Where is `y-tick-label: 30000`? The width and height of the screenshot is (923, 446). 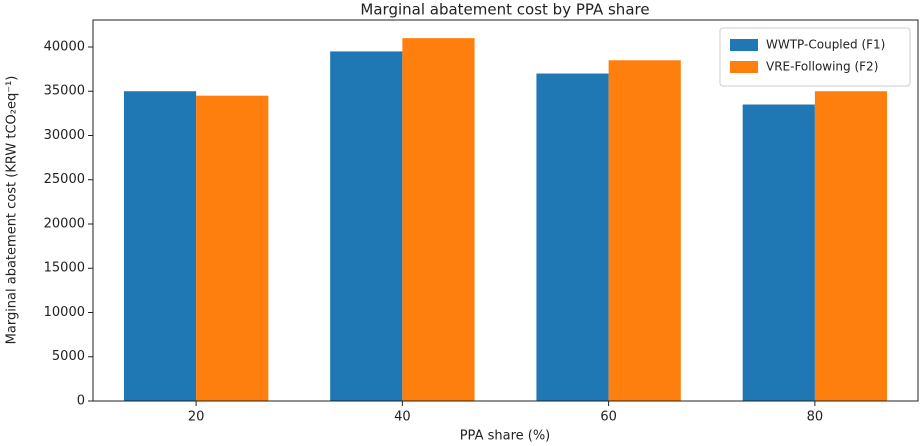 y-tick-label: 30000 is located at coordinates (64, 135).